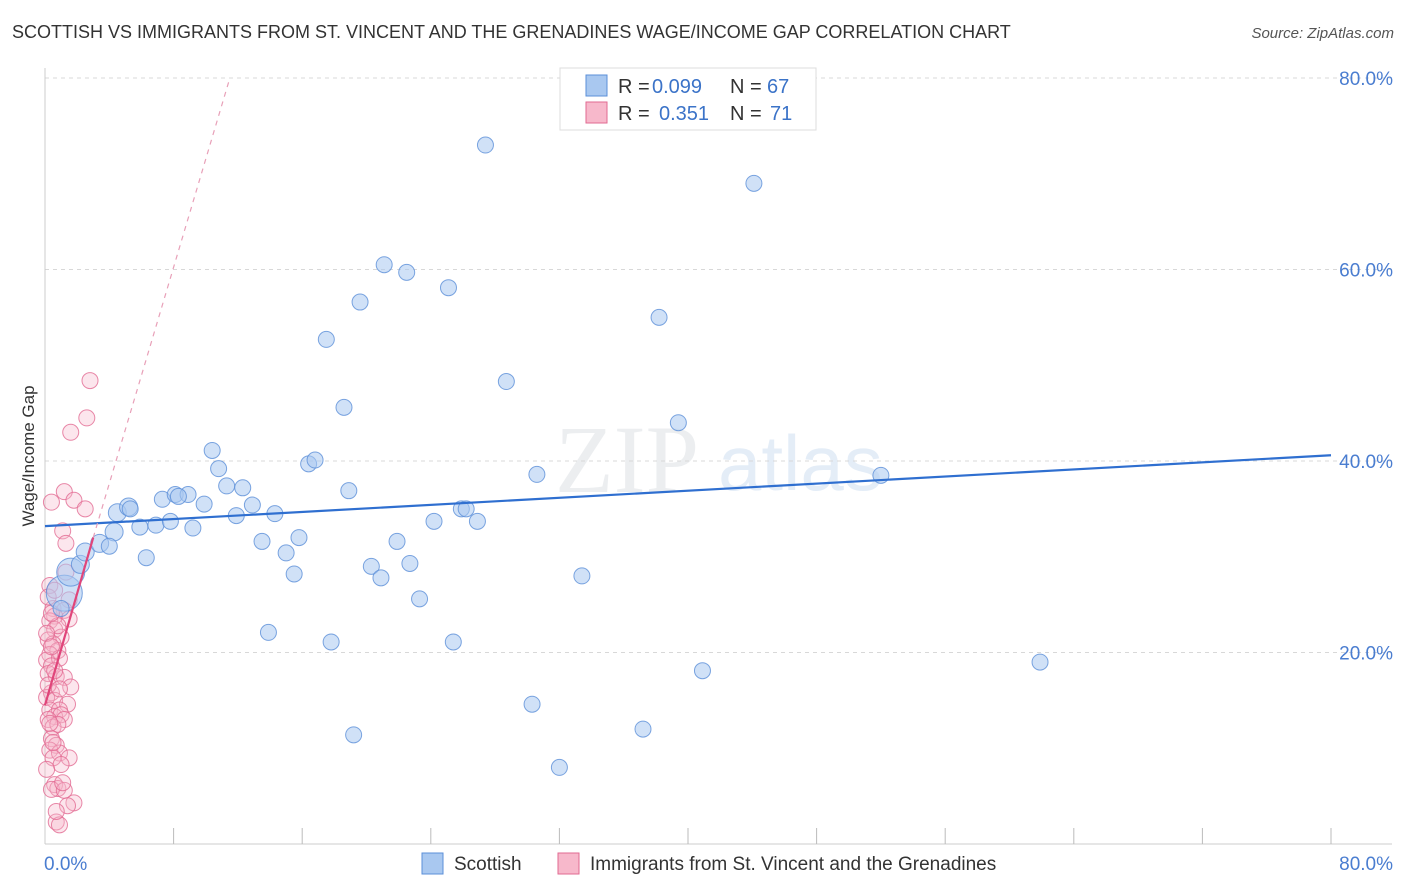  Describe the element at coordinates (634, 114) in the screenshot. I see `legend-r-label-pink: R =` at that location.